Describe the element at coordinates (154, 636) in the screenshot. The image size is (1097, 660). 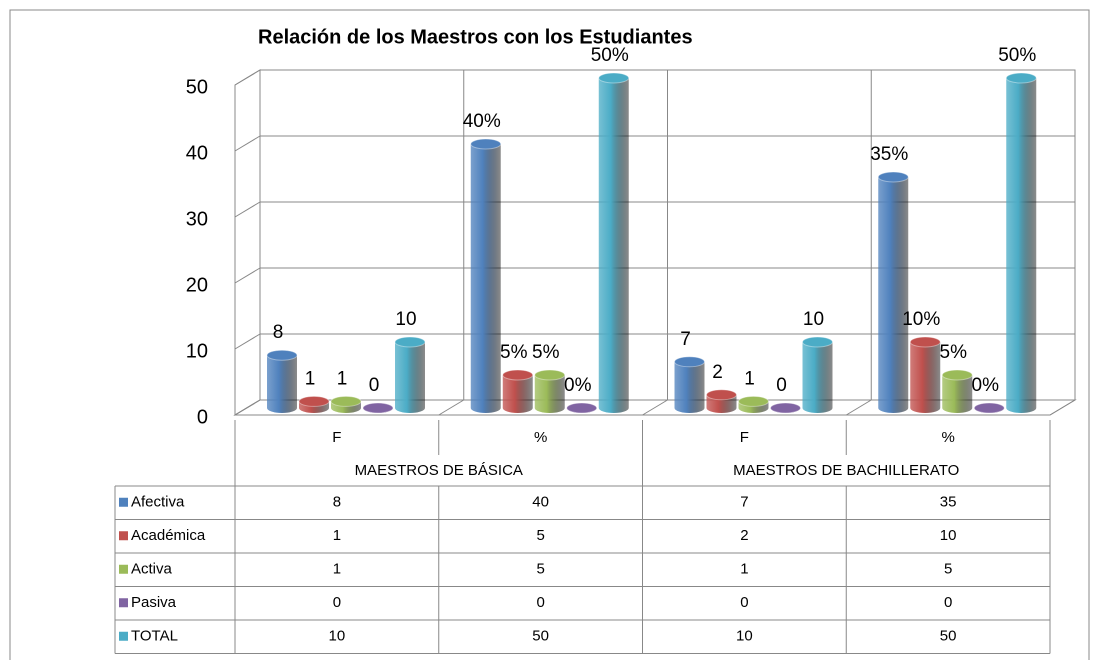
I see `legend-label: TOTAL` at that location.